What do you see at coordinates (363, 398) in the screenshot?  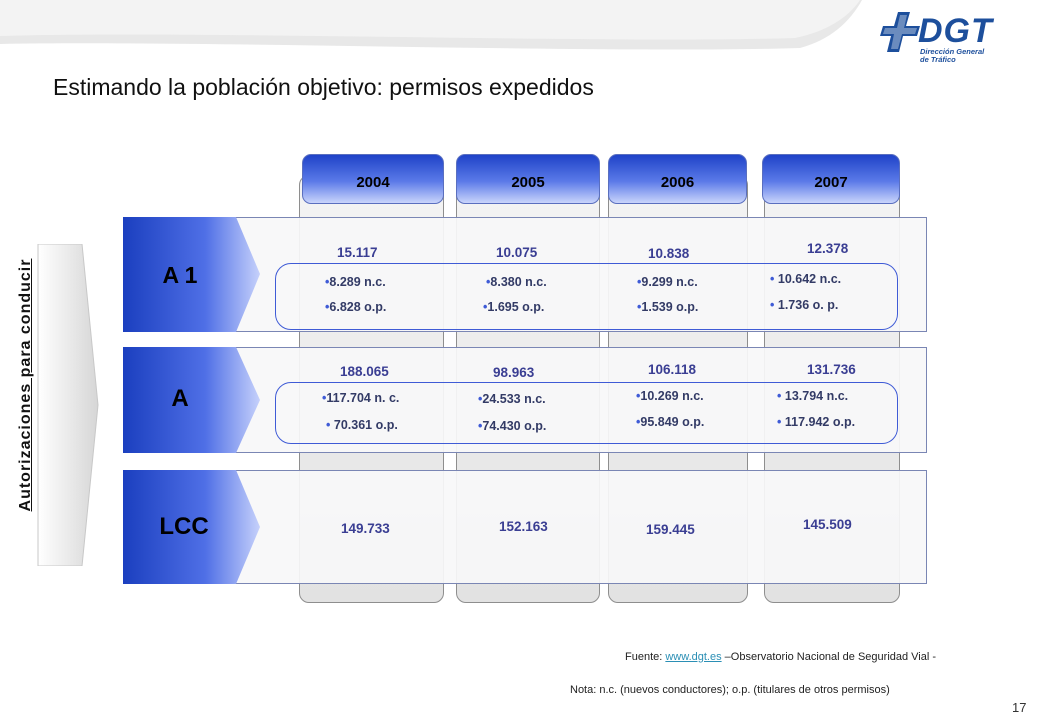 I see `a-nc-2004-text: 117.704 n. c.` at bounding box center [363, 398].